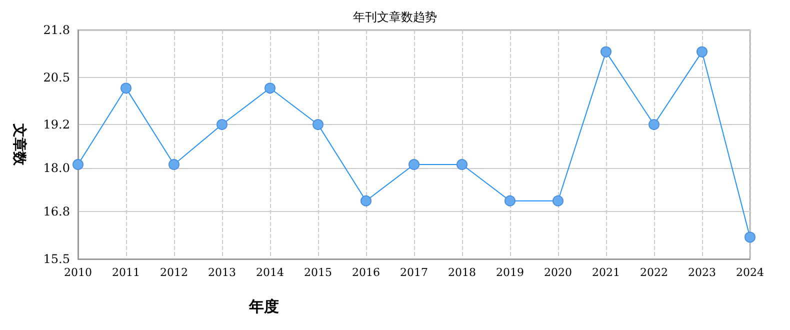  What do you see at coordinates (56, 30) in the screenshot?
I see `y-tick-label: 21.8` at bounding box center [56, 30].